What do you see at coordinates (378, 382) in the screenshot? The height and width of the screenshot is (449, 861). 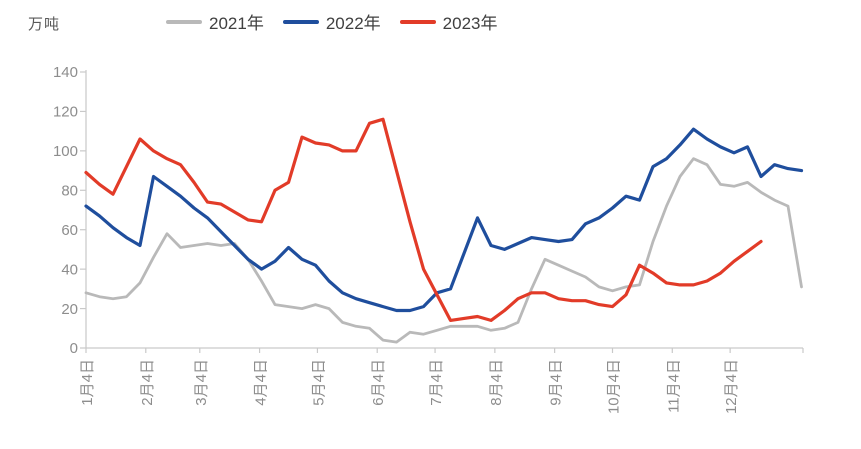 I see `x-axis-tick-label: 6月4日` at bounding box center [378, 382].